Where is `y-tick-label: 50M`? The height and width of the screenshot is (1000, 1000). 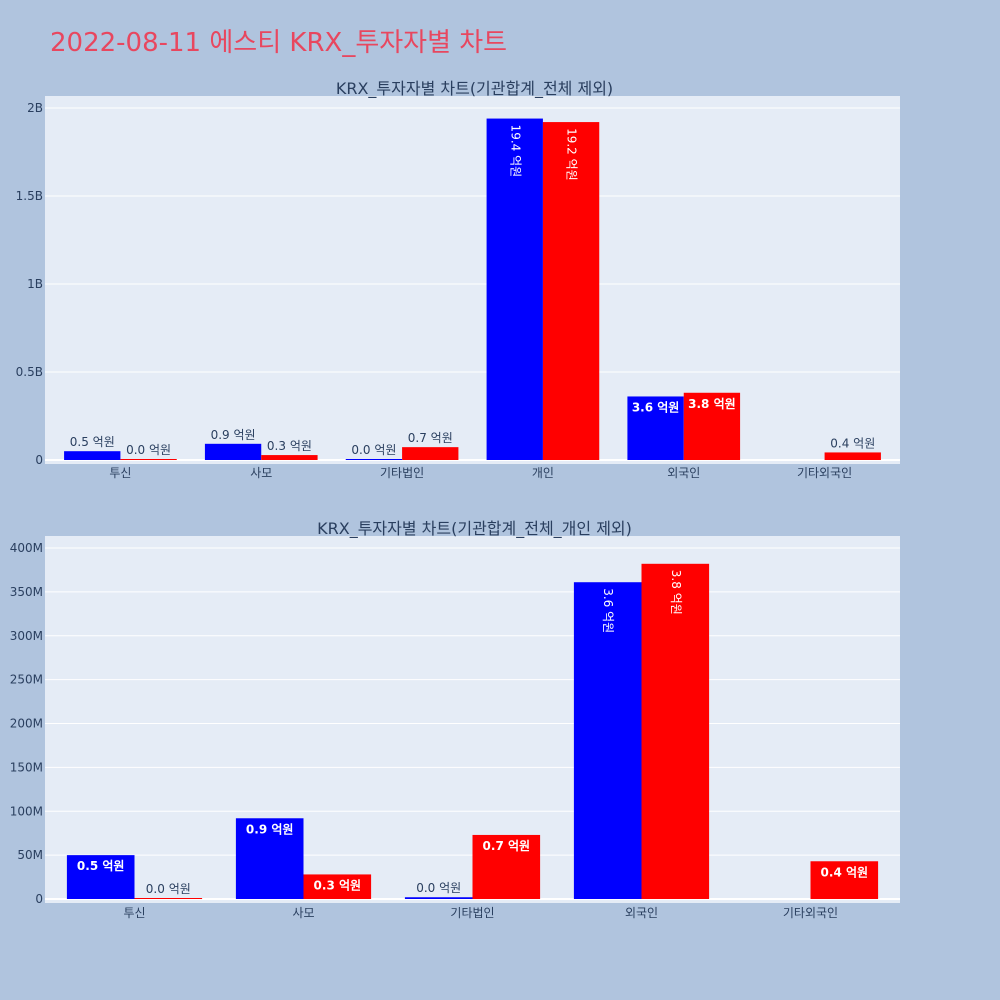
y-tick-label: 50M is located at coordinates (30, 855).